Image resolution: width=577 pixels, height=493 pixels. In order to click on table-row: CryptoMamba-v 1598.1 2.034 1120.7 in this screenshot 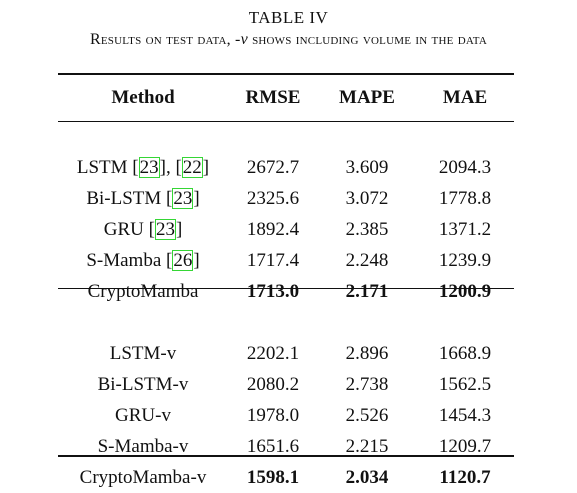, I will do `click(286, 477)`.